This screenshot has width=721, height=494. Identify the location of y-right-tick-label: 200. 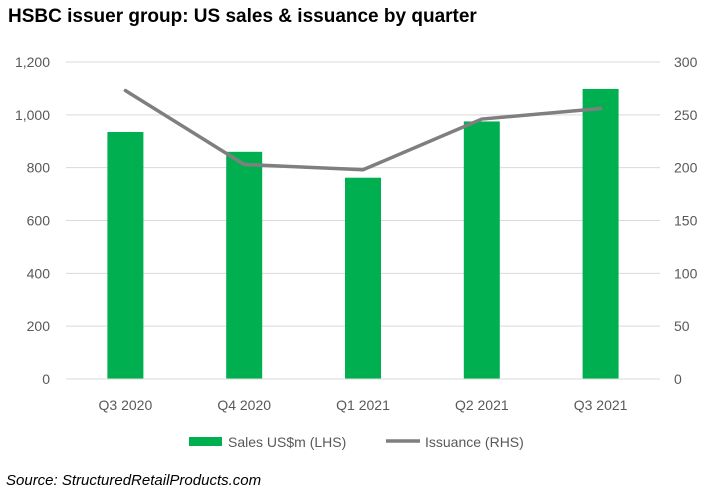
(686, 168).